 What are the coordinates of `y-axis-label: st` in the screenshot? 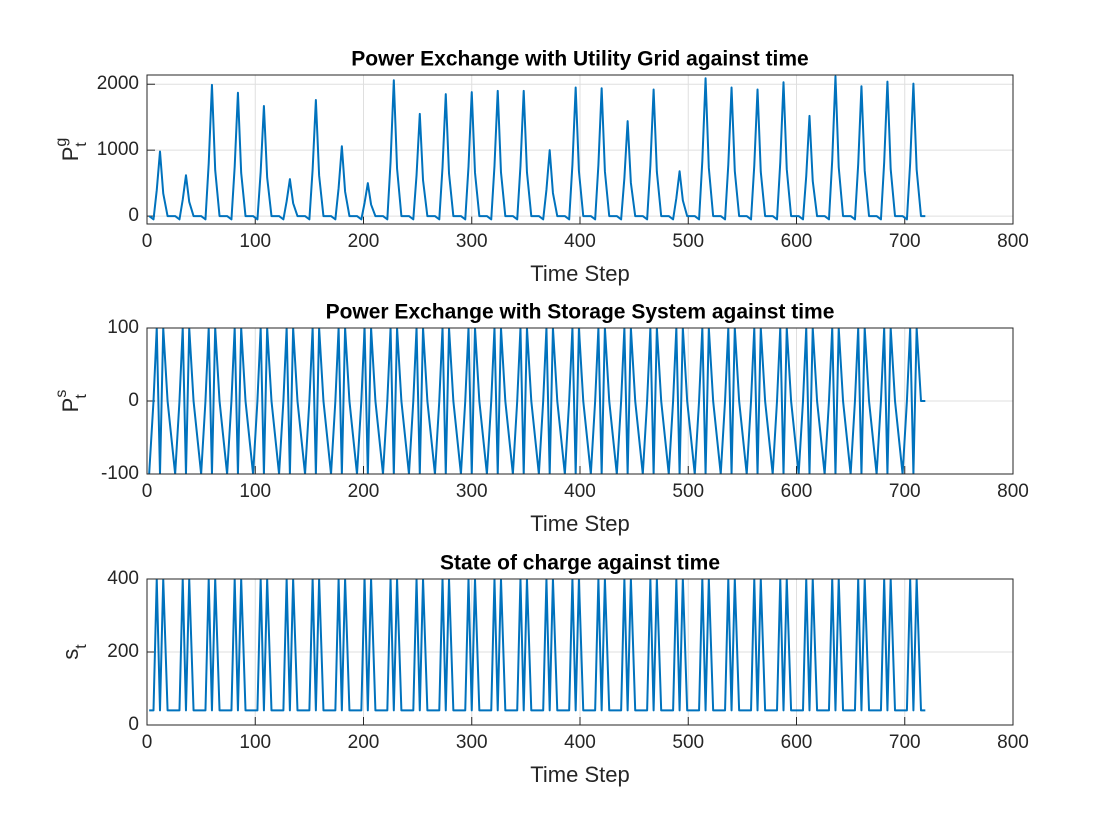 It's located at (74, 652).